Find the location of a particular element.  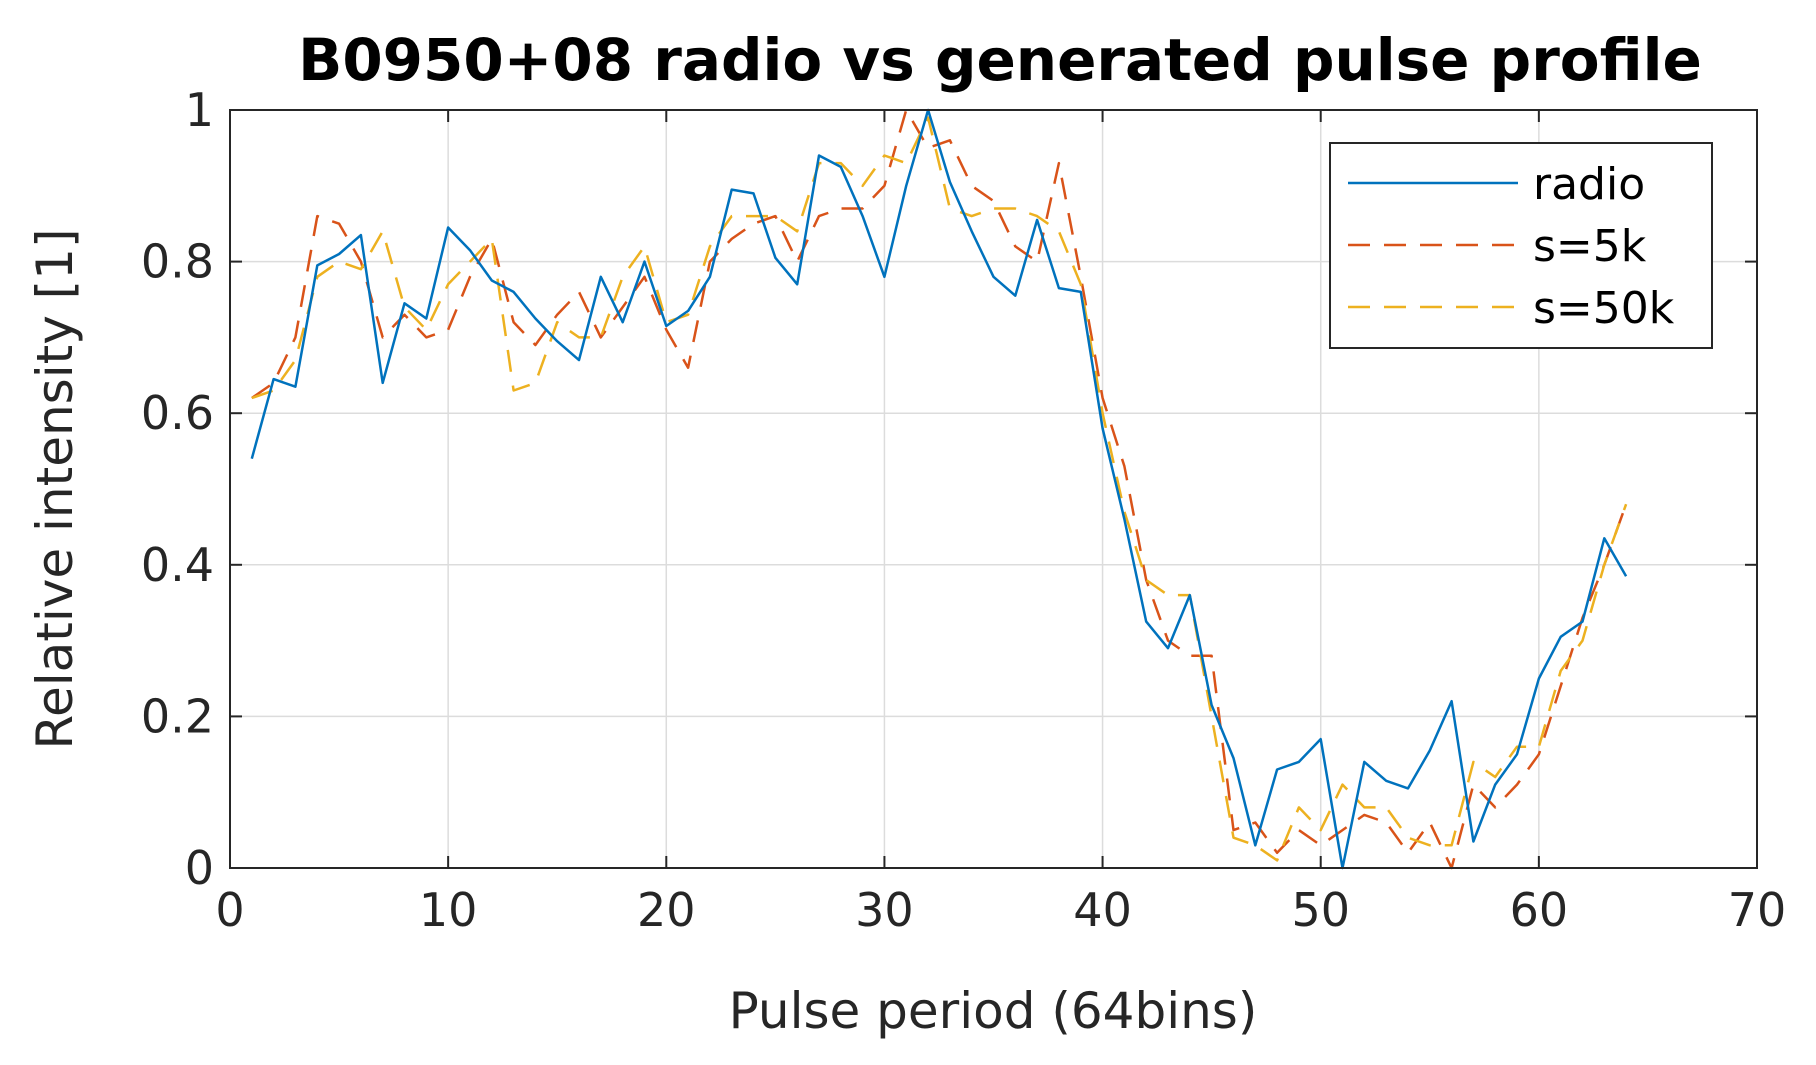

x-tick-label: 50 is located at coordinates (1320, 910).